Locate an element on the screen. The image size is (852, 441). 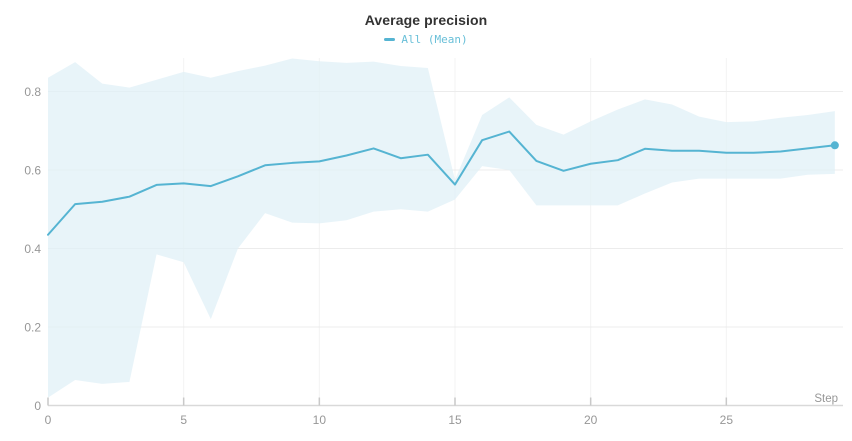
x-tick-label: 20 is located at coordinates (591, 420).